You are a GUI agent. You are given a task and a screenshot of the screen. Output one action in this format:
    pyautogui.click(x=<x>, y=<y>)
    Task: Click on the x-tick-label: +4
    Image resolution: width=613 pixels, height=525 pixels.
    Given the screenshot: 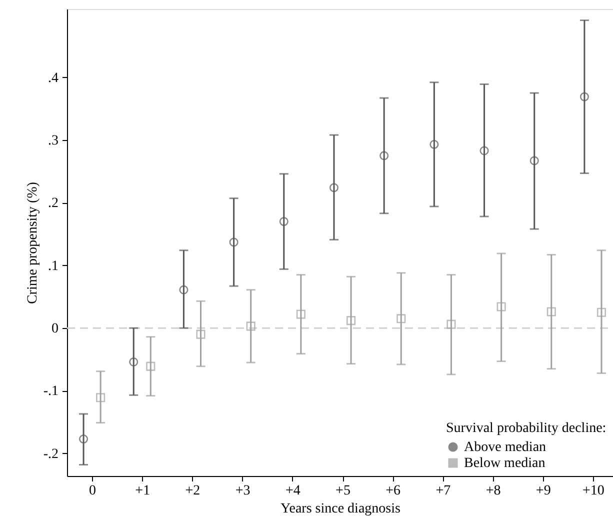 What is the action you would take?
    pyautogui.click(x=292, y=491)
    